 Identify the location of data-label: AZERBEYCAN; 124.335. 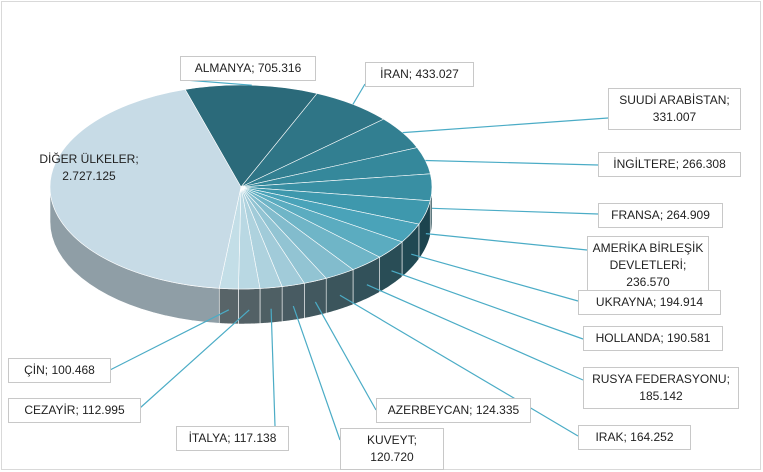
(453, 410).